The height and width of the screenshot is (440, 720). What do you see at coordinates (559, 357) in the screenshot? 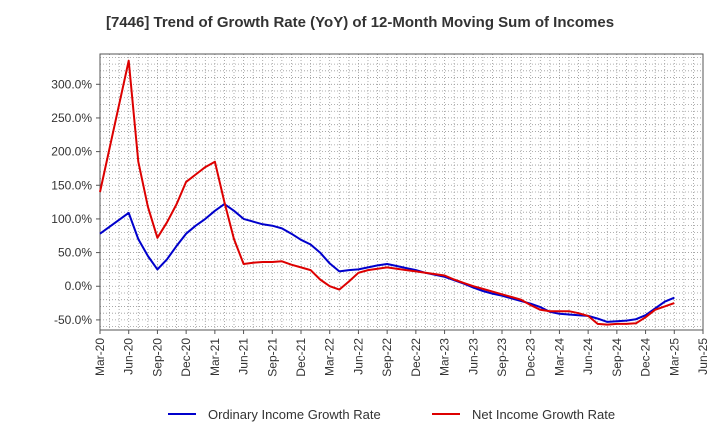
I see `x-tick-label: Mar-24` at bounding box center [559, 357].